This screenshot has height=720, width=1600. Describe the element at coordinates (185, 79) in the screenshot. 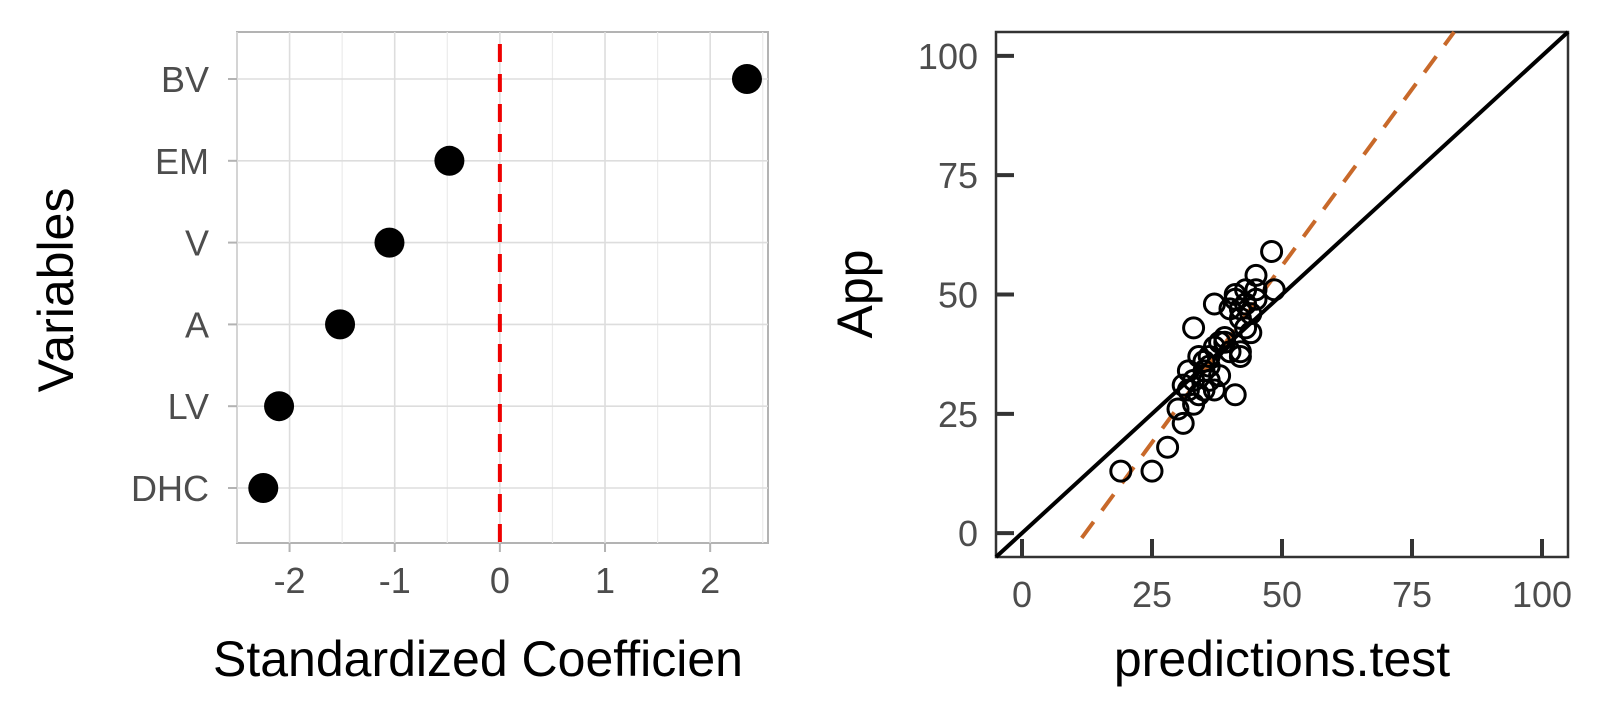

I see `y-tick-label: BV` at that location.